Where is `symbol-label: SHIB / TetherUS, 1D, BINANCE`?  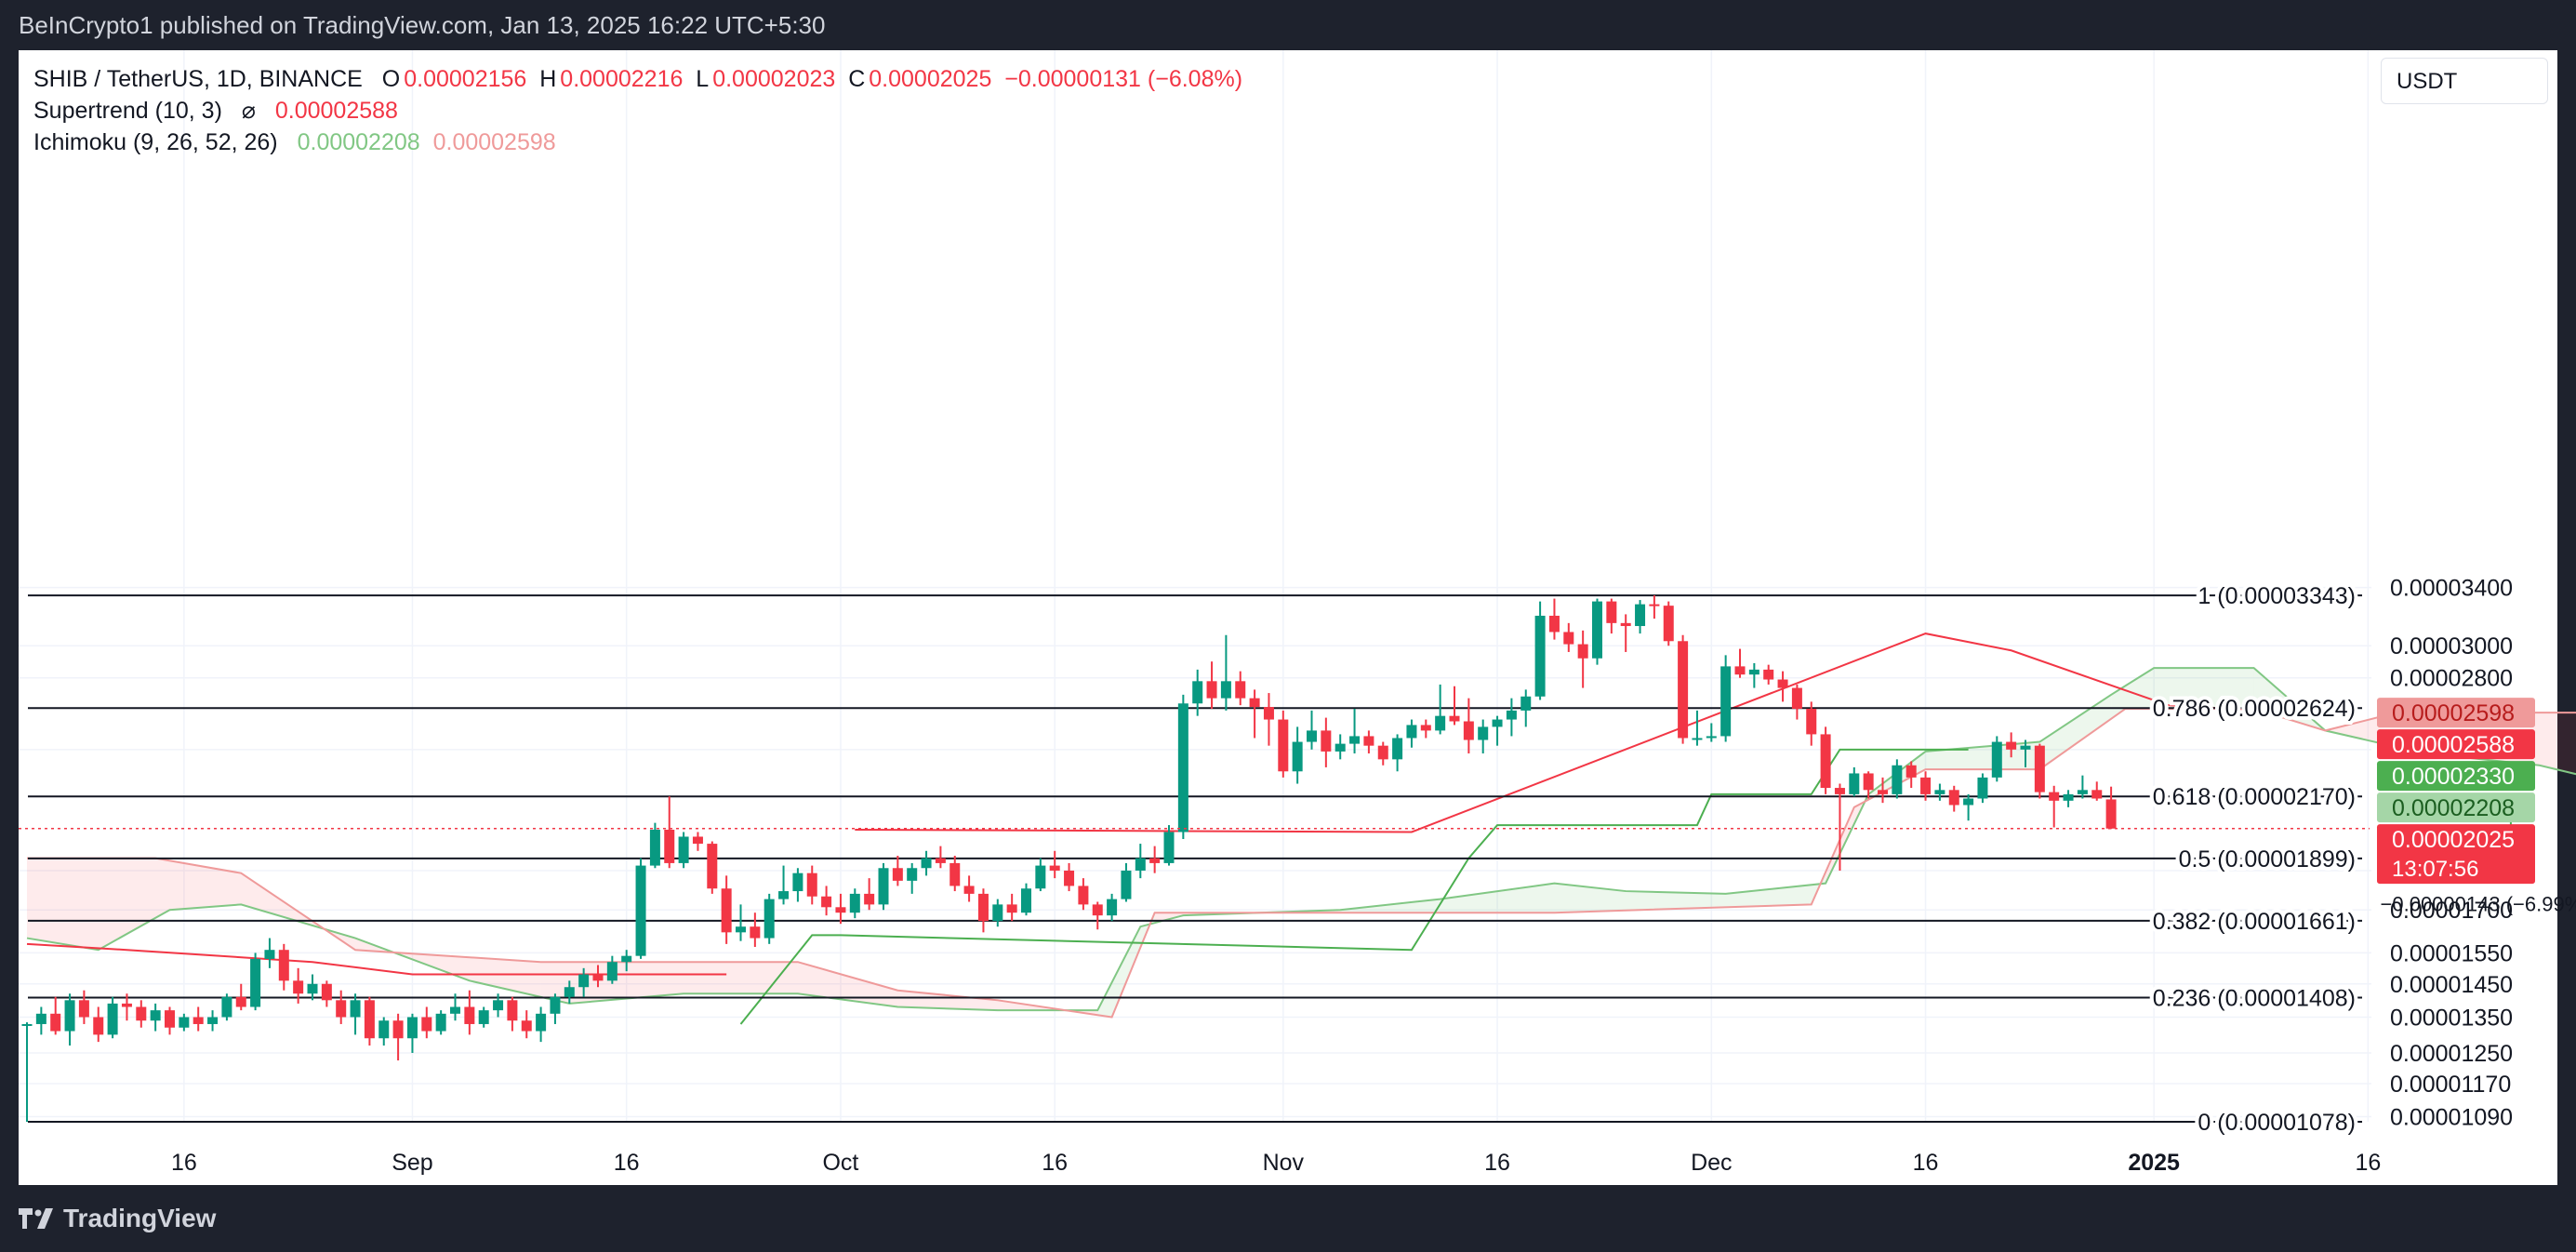 symbol-label: SHIB / TetherUS, 1D, BINANCE is located at coordinates (198, 79).